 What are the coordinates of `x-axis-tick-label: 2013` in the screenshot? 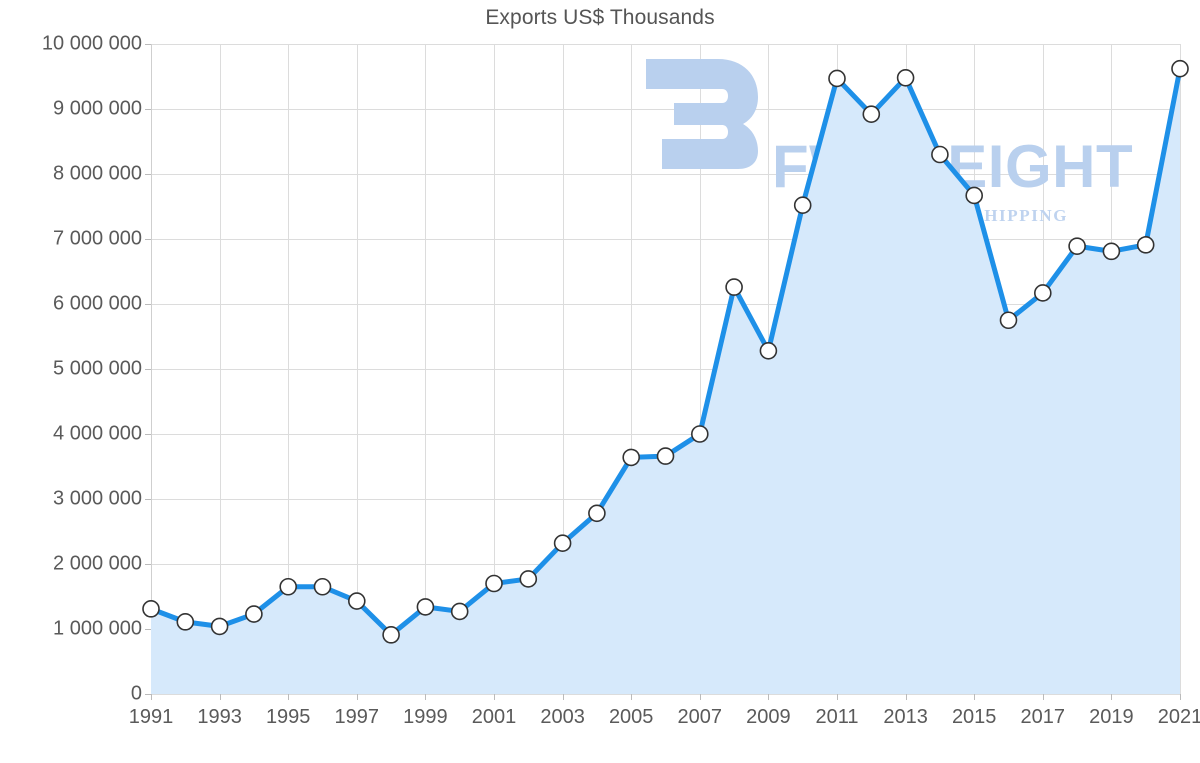 It's located at (905, 717).